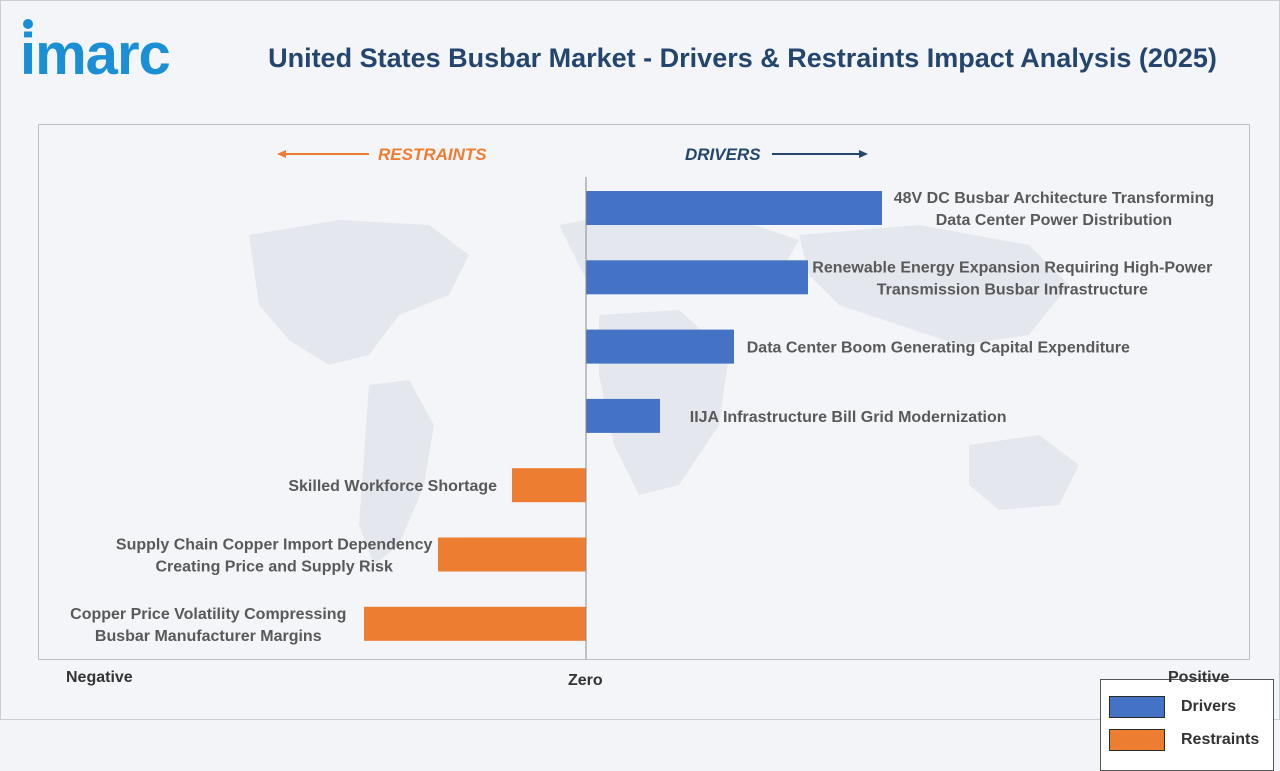 Image resolution: width=1280 pixels, height=771 pixels. What do you see at coordinates (863, 154) in the screenshot?
I see `drivers-arrow-head` at bounding box center [863, 154].